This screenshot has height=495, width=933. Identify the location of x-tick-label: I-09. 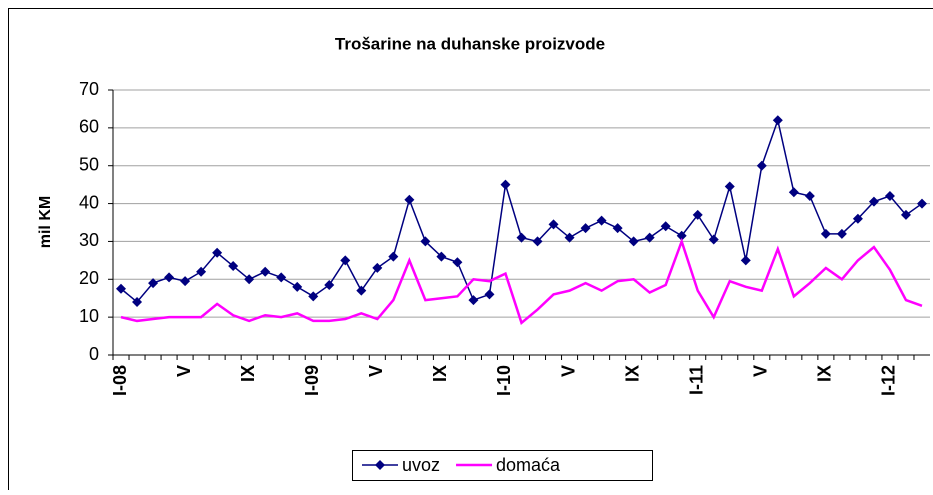
(312, 380).